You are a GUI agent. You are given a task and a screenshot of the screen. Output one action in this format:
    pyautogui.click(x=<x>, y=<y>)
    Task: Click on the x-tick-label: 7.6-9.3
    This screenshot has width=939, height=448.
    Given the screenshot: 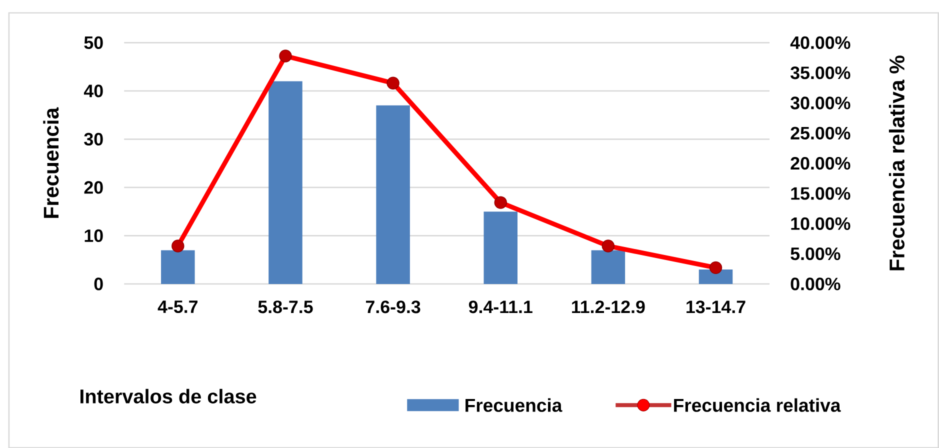 What is the action you would take?
    pyautogui.click(x=393, y=307)
    